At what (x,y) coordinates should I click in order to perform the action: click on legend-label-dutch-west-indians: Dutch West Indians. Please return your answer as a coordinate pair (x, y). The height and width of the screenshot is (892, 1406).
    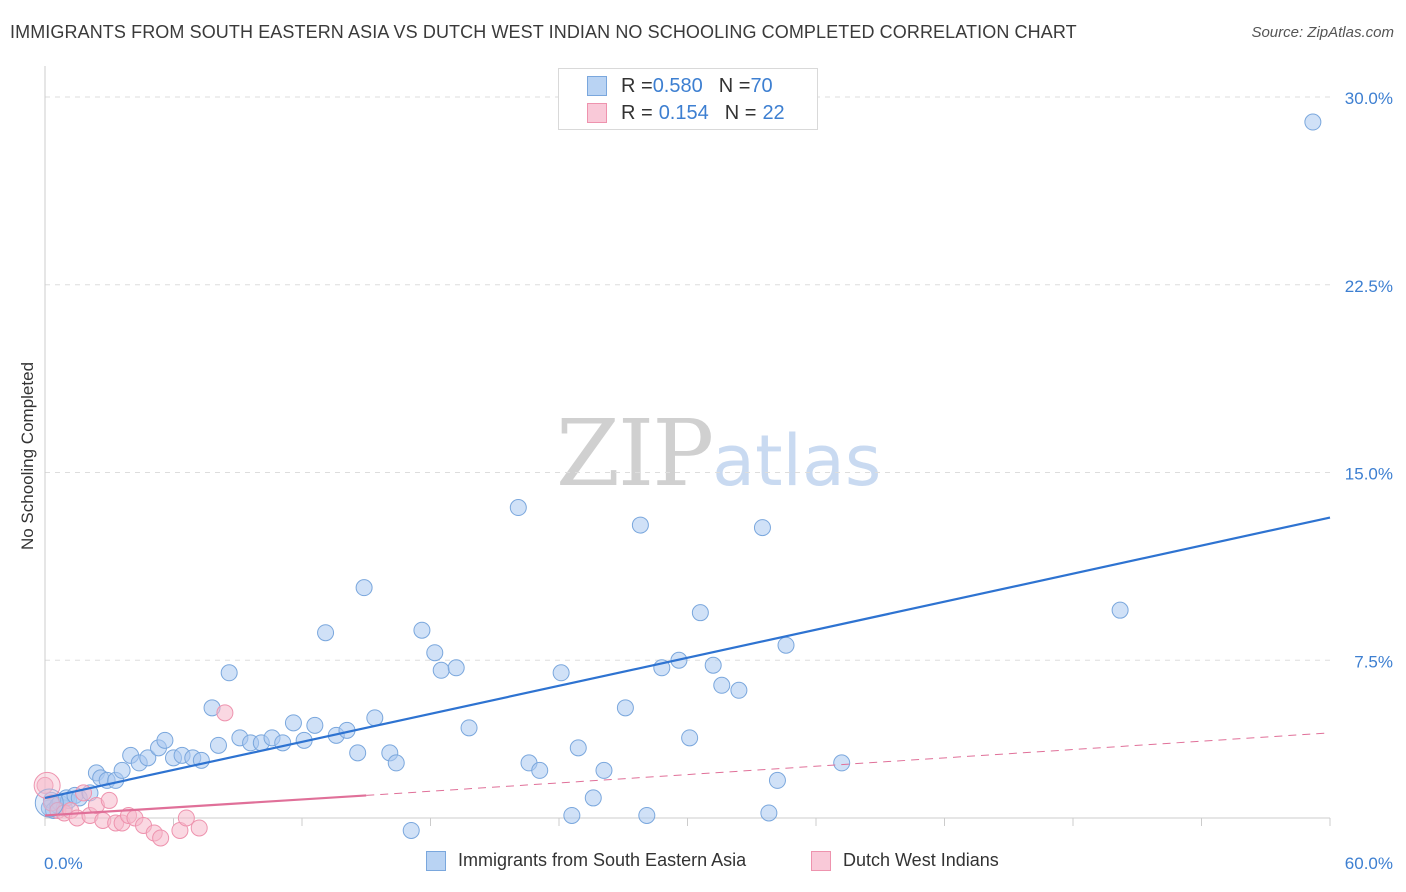
    Looking at the image, I should click on (921, 860).